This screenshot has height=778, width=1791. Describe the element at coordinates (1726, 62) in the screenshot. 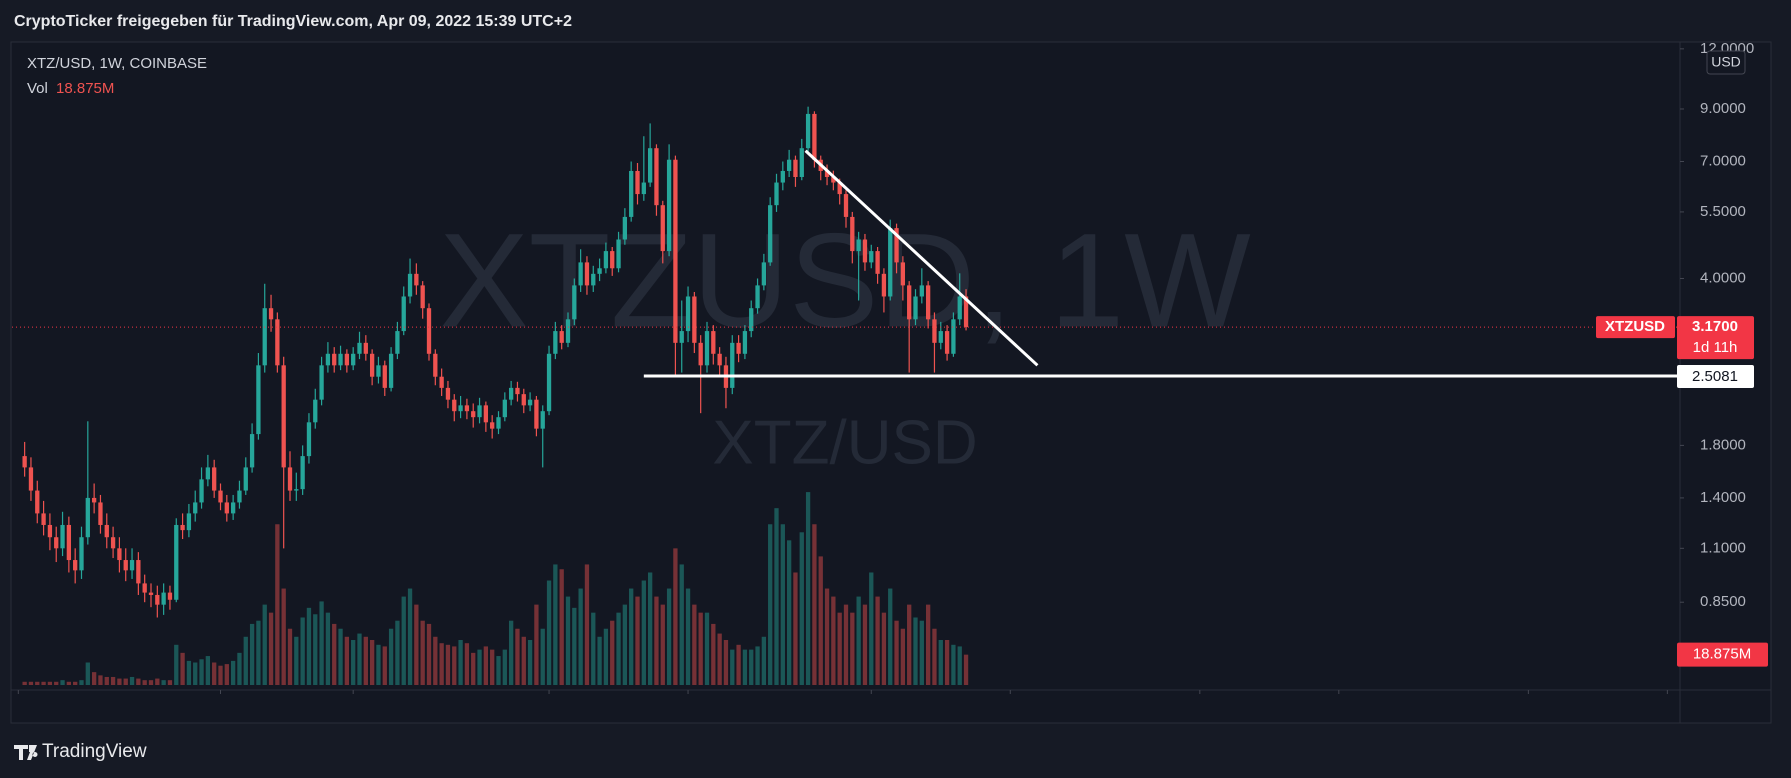

I see `currency-box` at that location.